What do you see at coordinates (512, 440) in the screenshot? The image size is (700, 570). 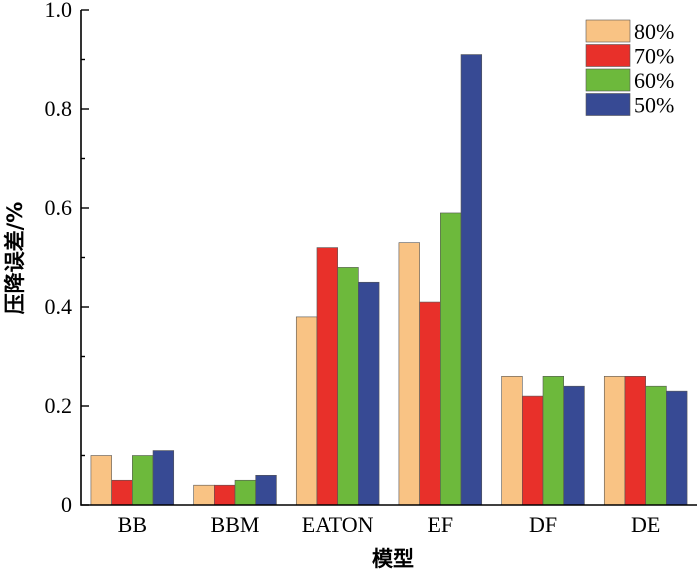 I see `bar-df-80pct` at bounding box center [512, 440].